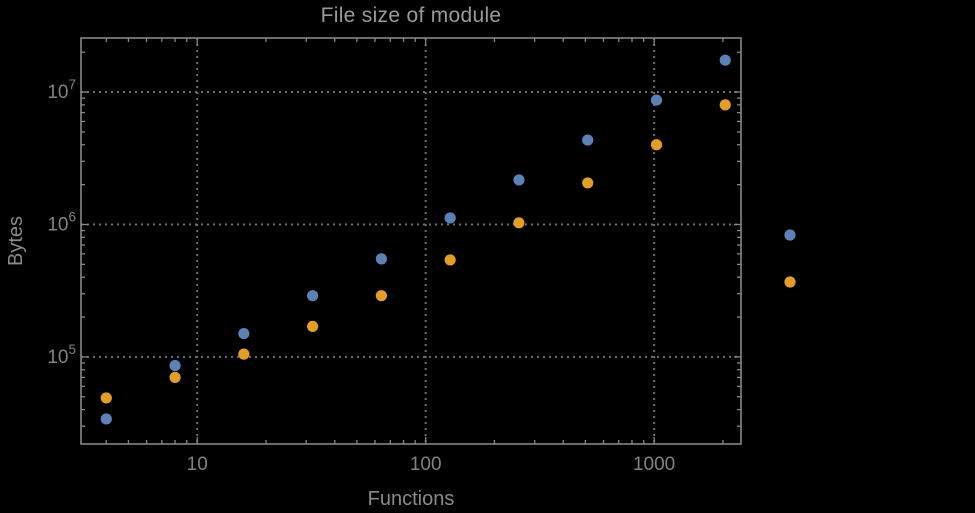  I want to click on x-tick-label: 1000, so click(654, 464).